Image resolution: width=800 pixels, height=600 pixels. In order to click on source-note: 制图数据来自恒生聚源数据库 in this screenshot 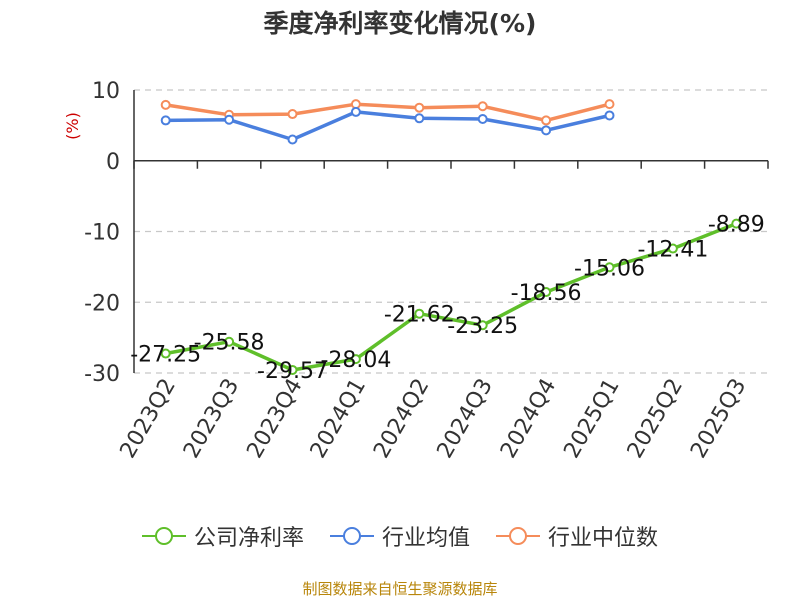, I will do `click(400, 589)`.